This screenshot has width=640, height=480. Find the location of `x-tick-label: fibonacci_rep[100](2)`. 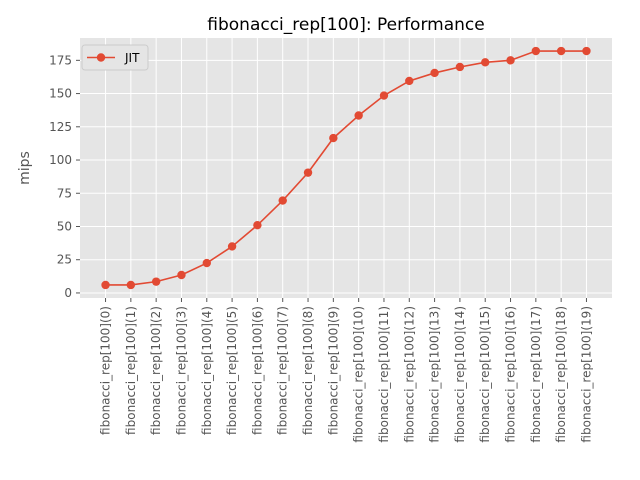

x-tick-label: fibonacci_rep[100](2) is located at coordinates (156, 370).